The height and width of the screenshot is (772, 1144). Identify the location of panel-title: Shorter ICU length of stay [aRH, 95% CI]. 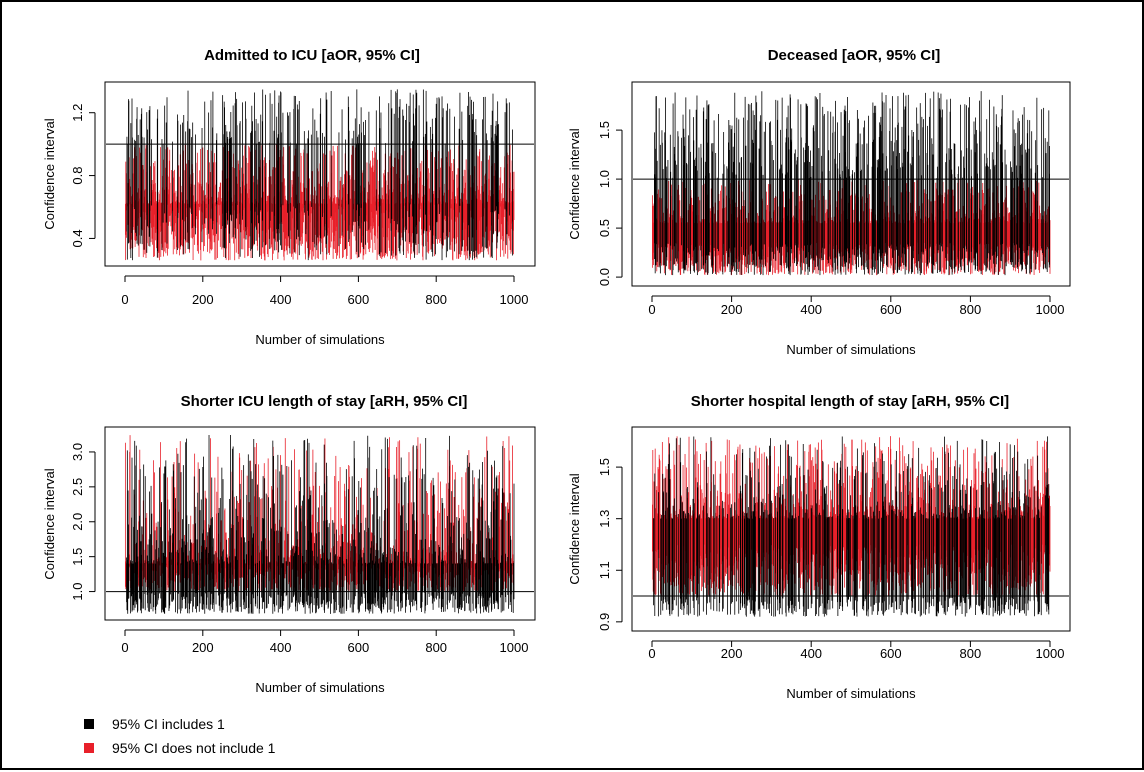
(324, 401).